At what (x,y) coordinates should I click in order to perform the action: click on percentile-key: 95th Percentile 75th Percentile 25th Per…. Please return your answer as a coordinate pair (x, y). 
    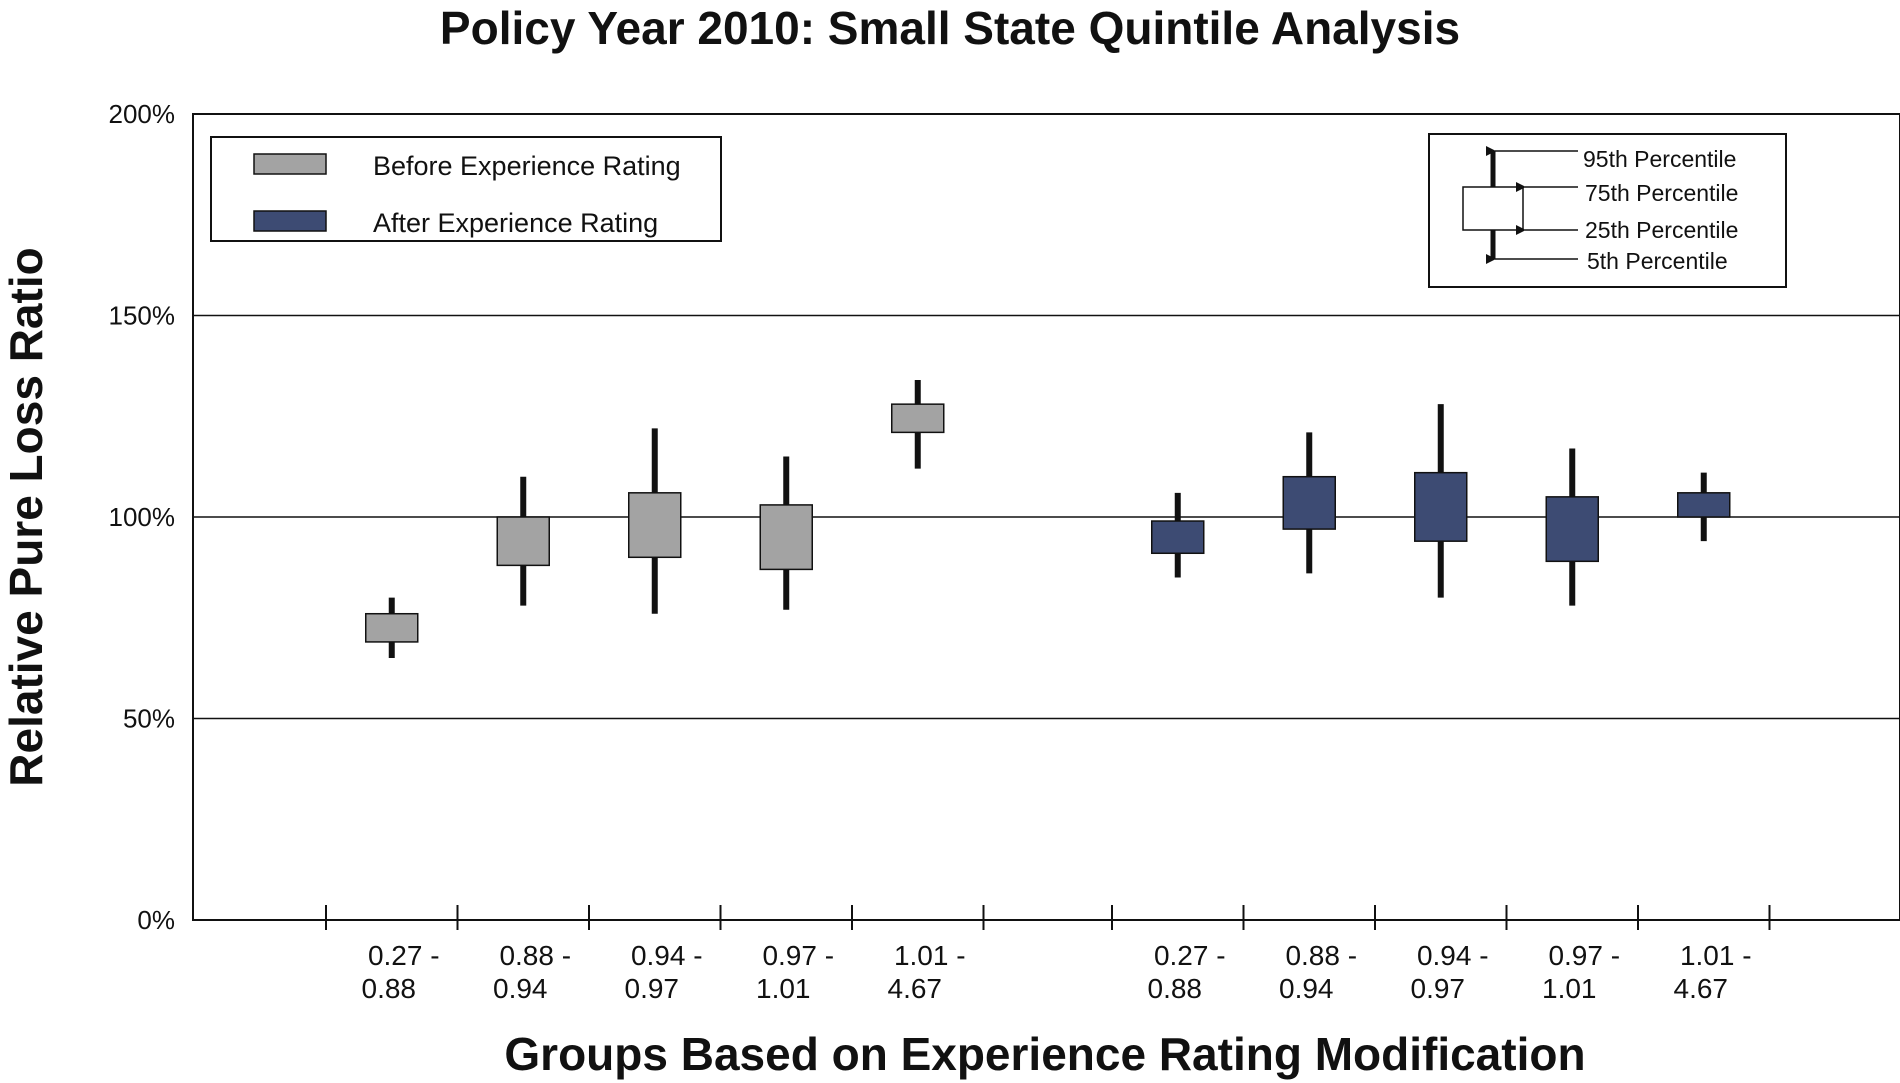
    Looking at the image, I should click on (1607, 210).